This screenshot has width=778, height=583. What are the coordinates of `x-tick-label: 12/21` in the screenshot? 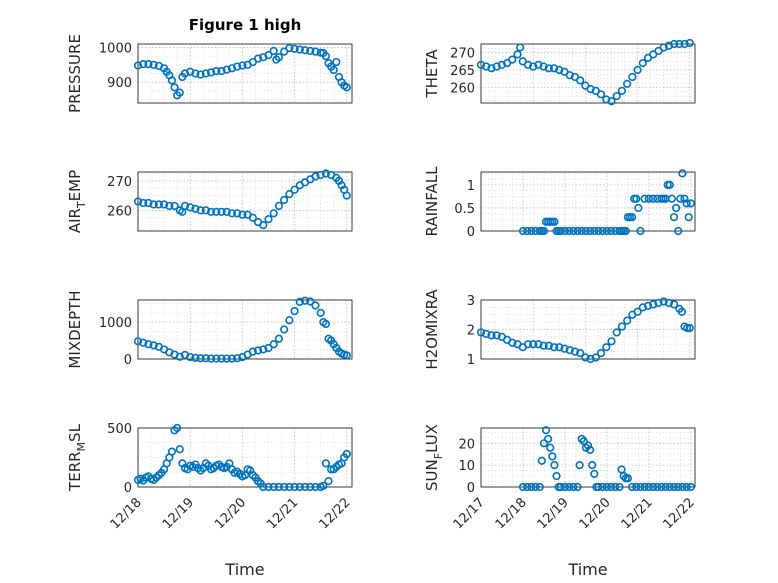 It's located at (637, 513).